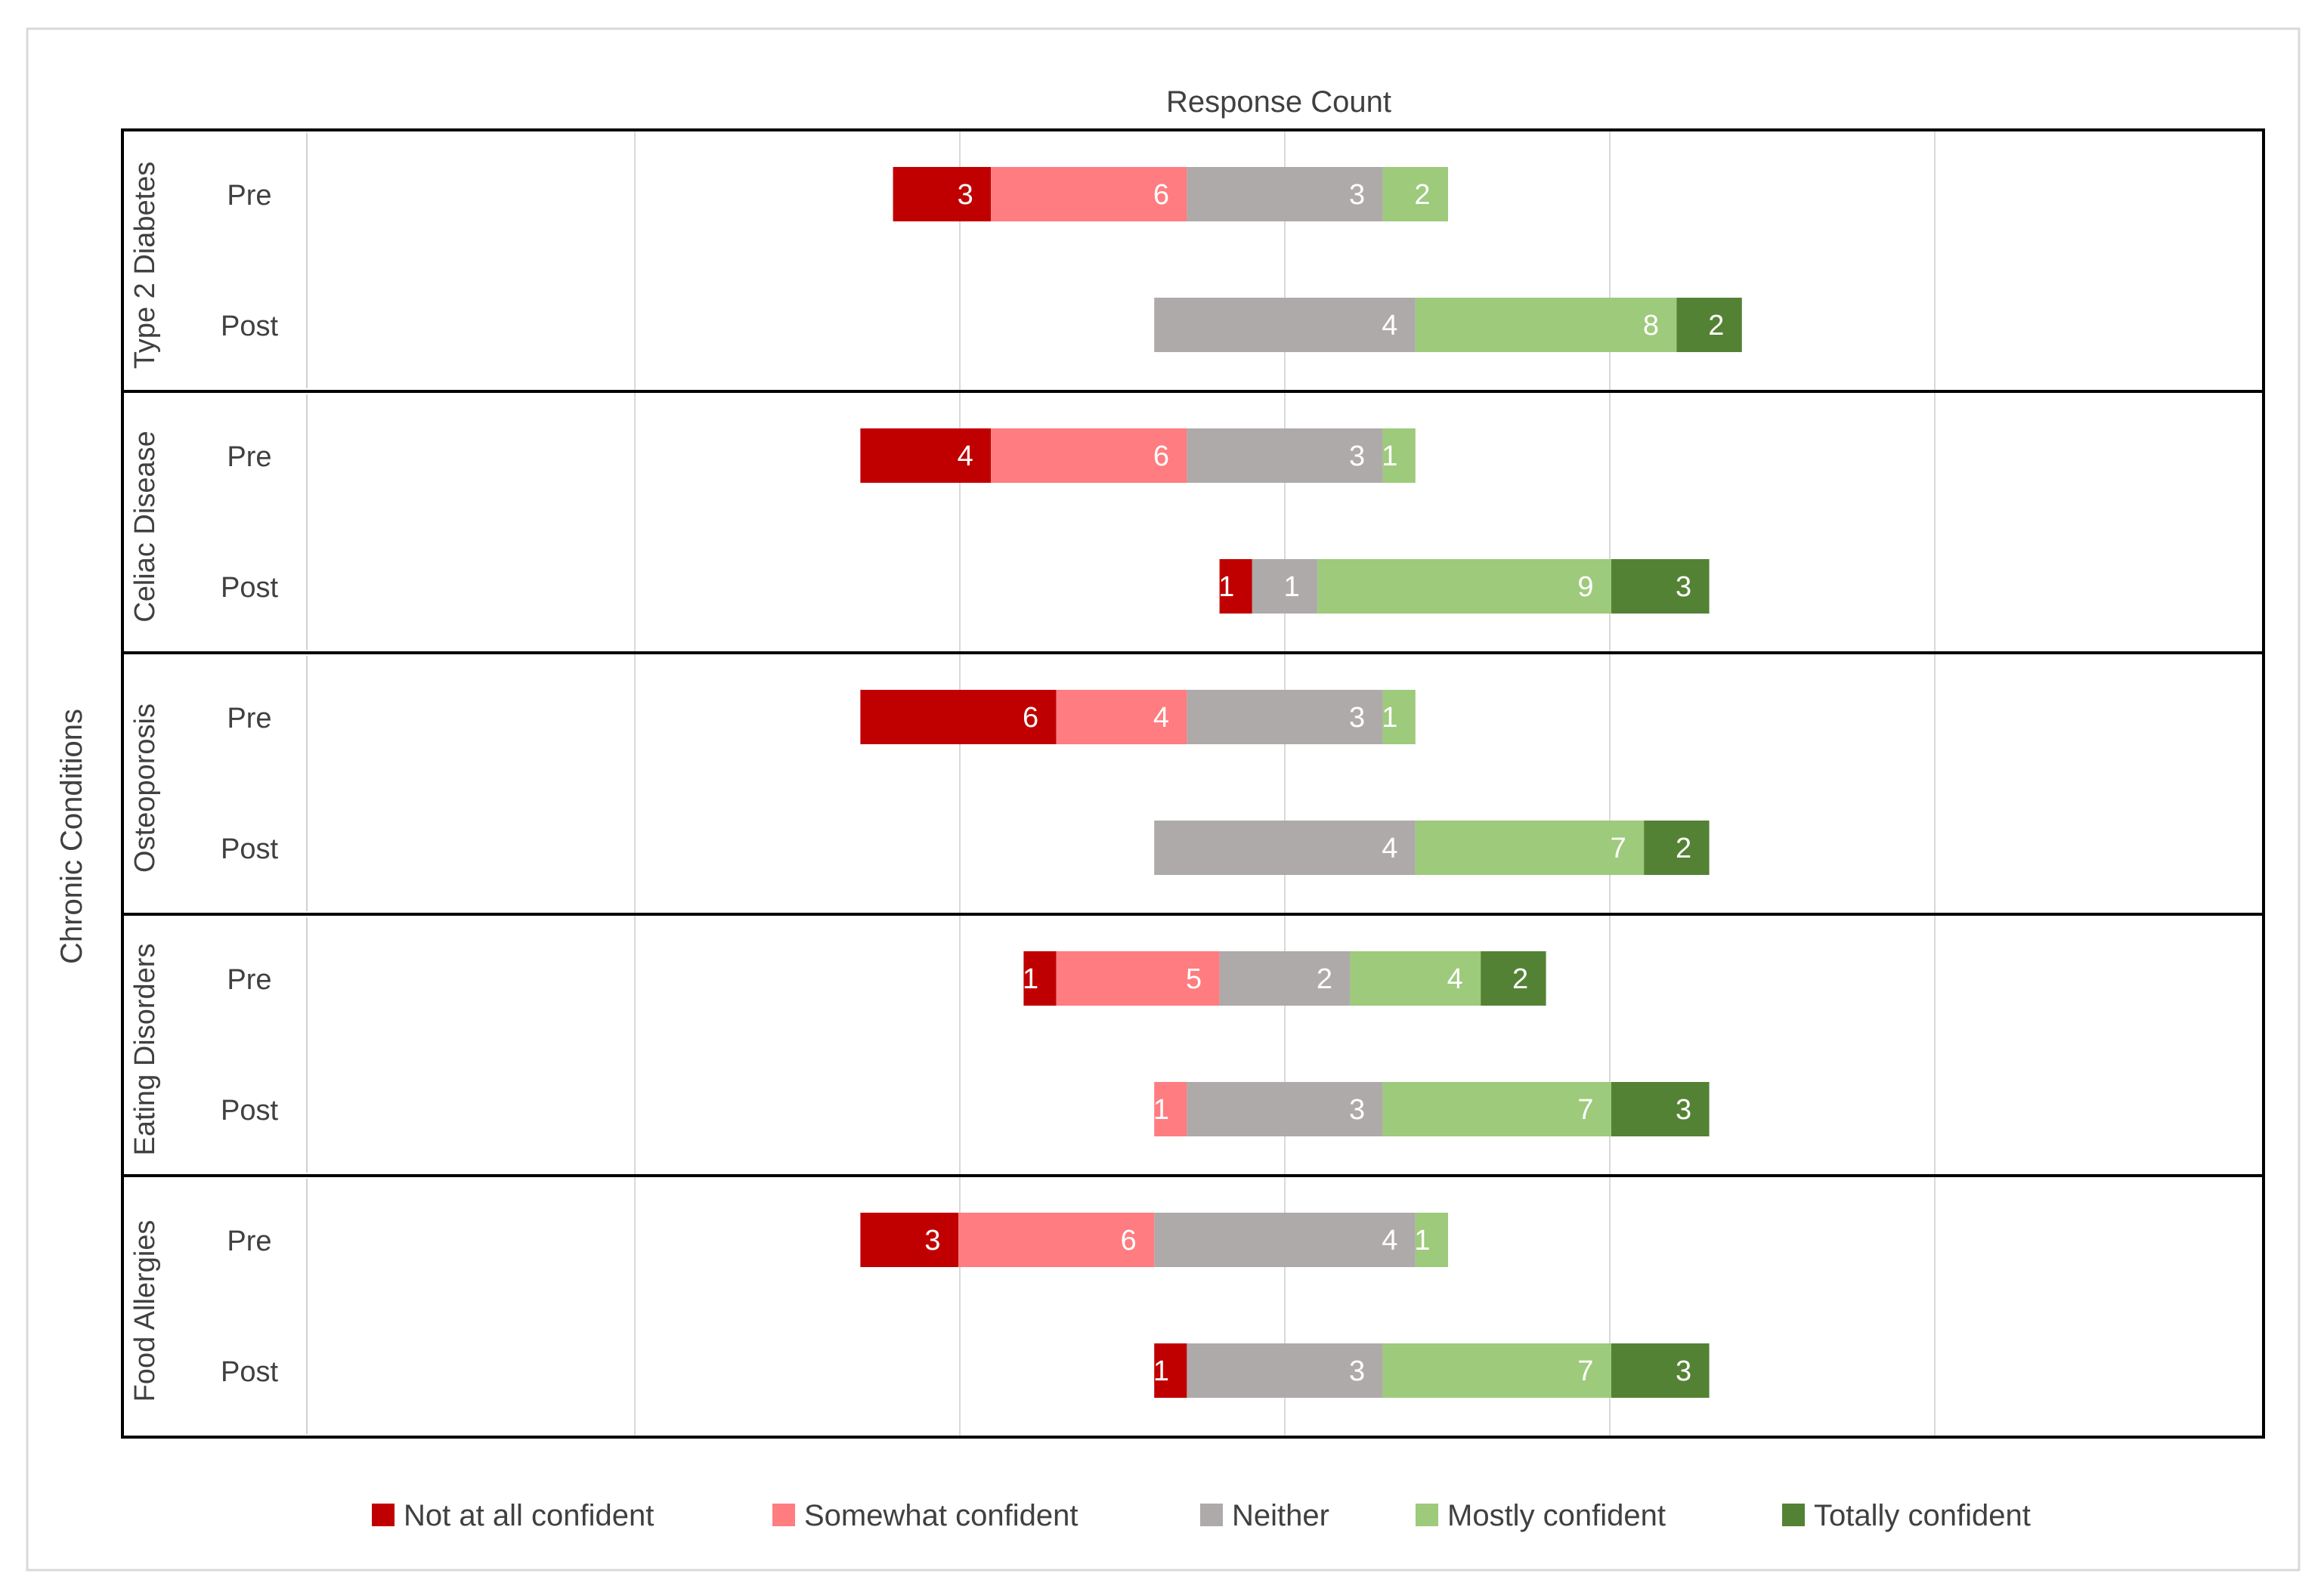  I want to click on bar-food-allergies-post-not-at-all-confident, so click(1170, 1370).